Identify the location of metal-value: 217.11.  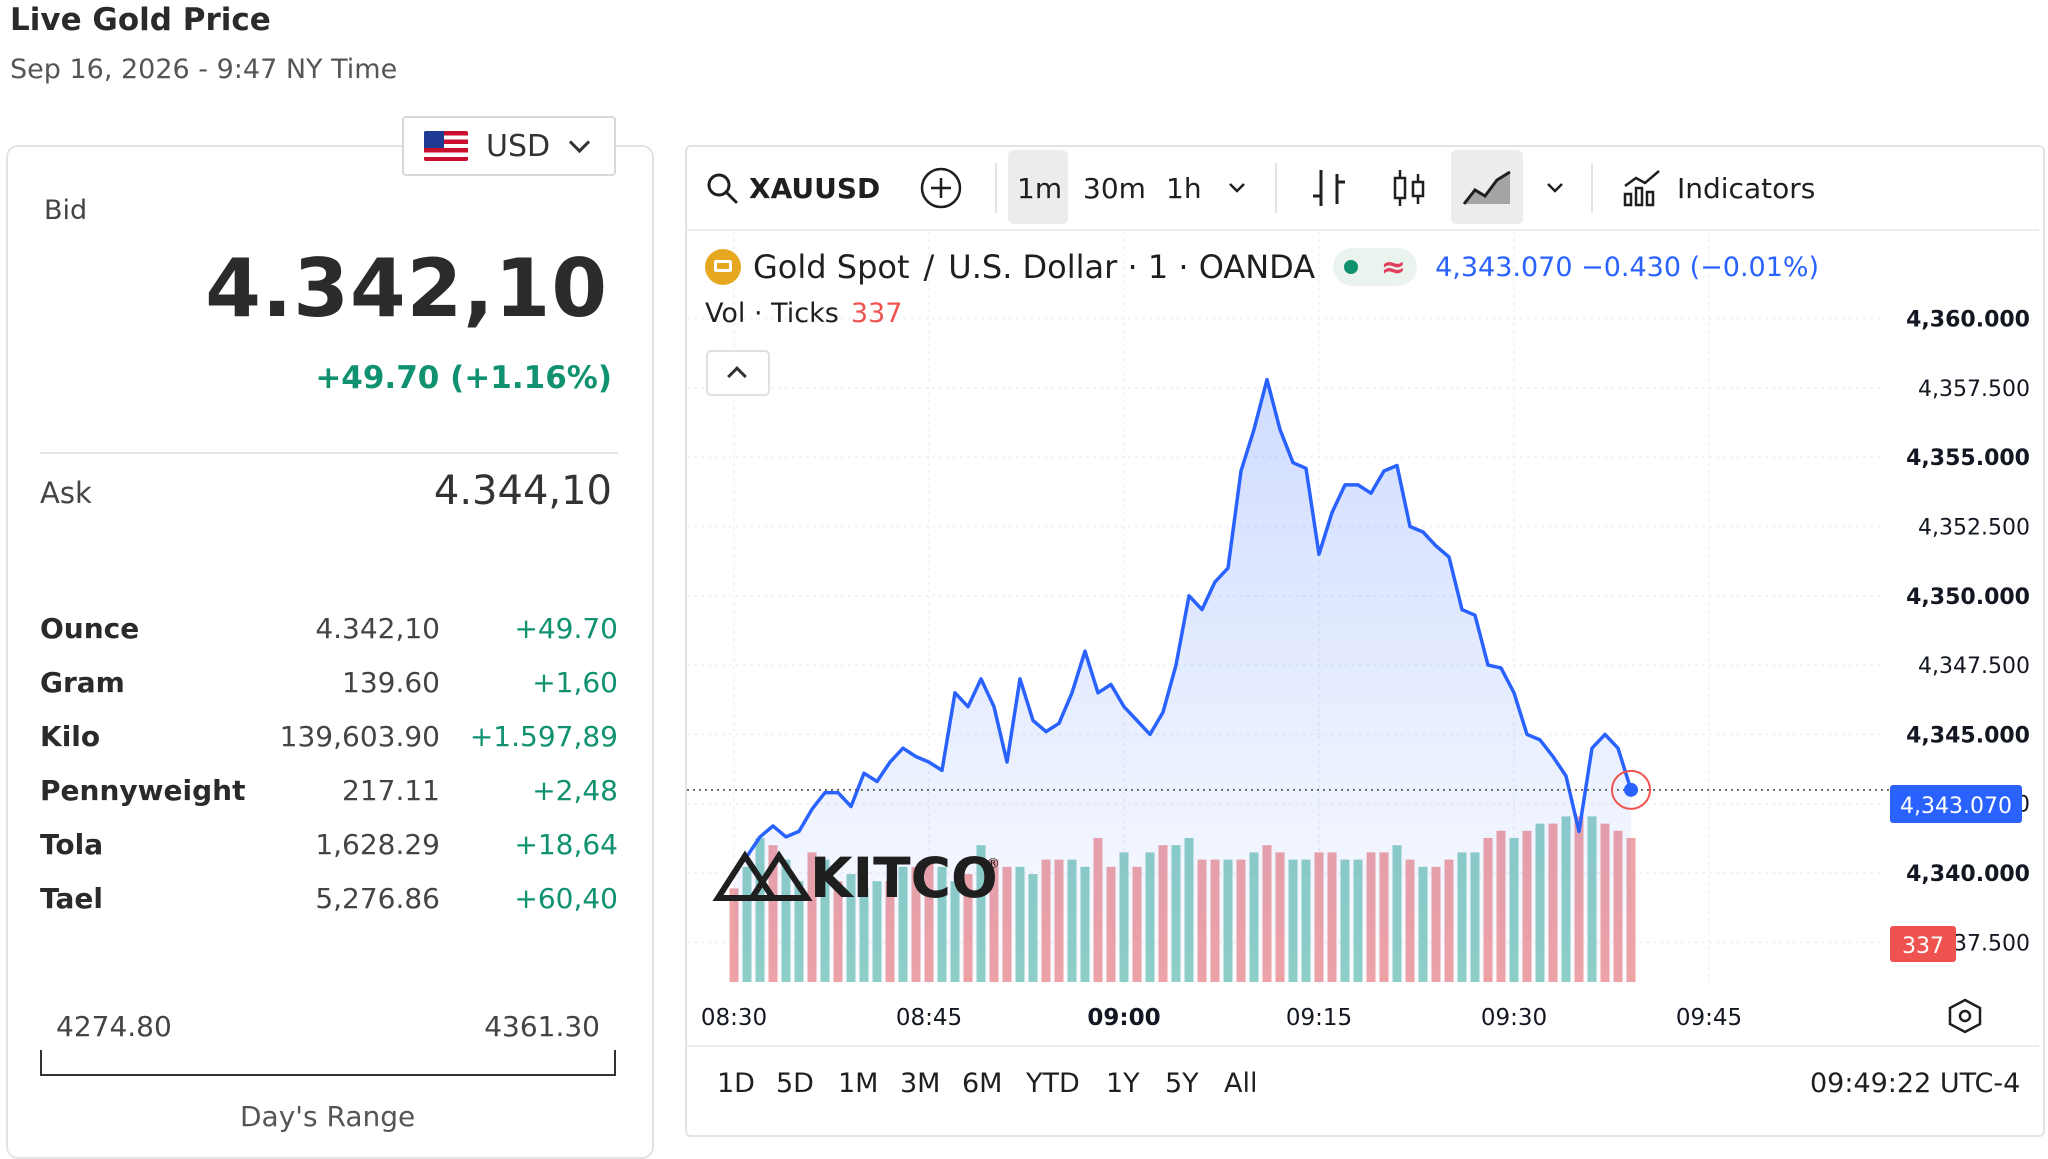
(391, 790).